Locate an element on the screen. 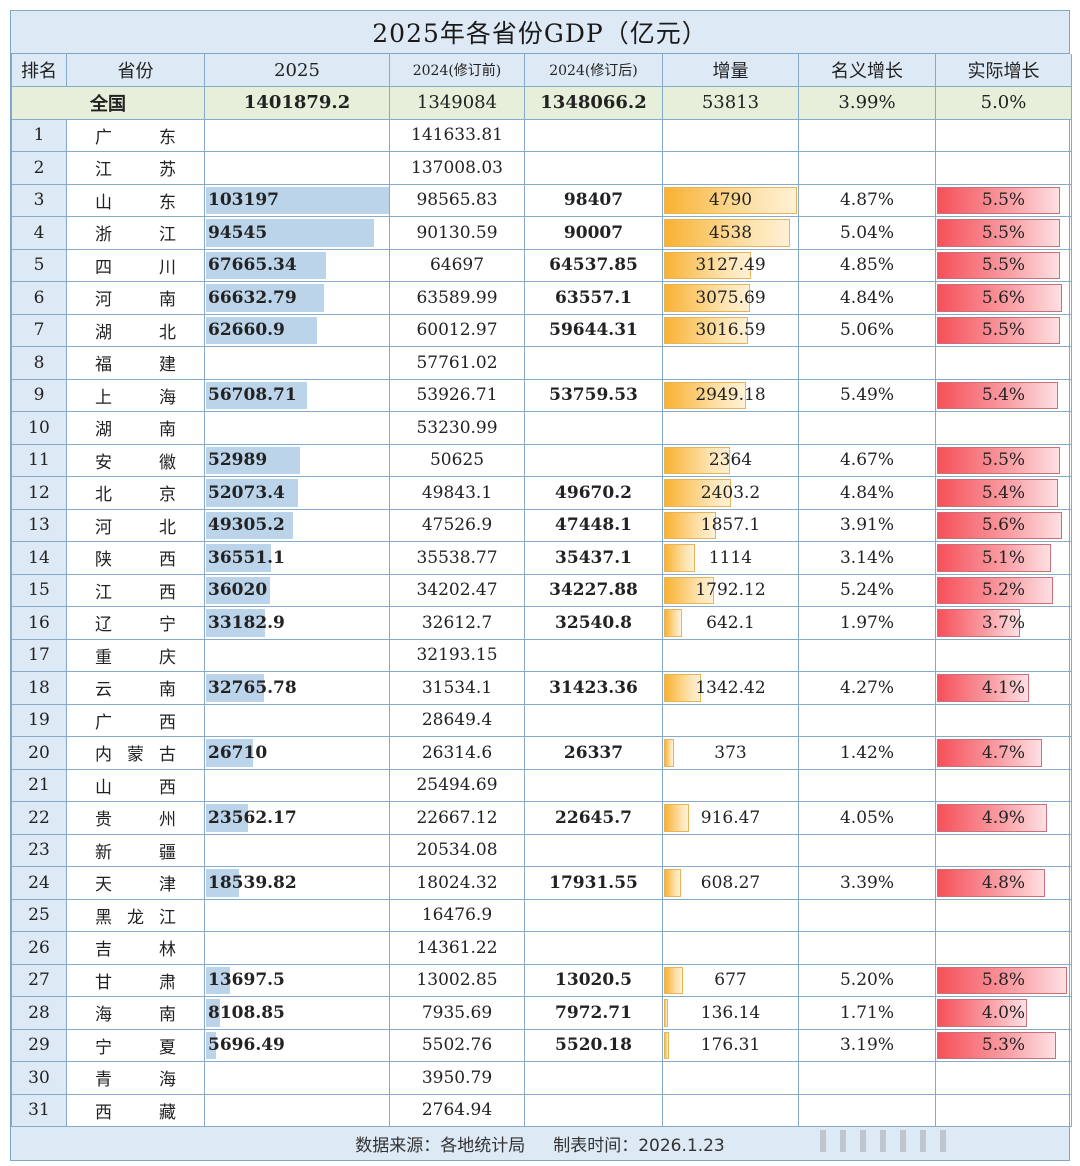 The width and height of the screenshot is (1080, 1166). province-char-3: 南 is located at coordinates (167, 1015).